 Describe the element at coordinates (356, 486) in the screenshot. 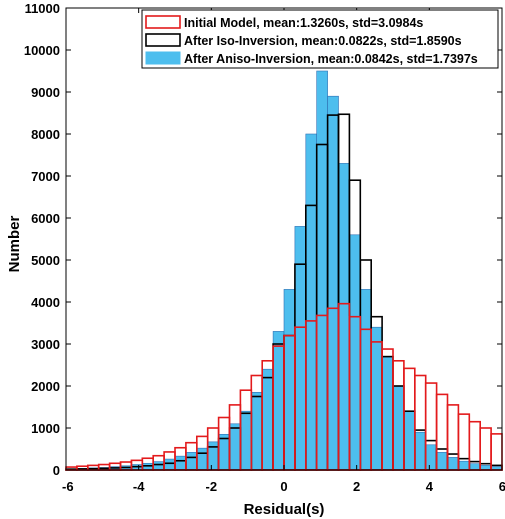

I see `x-tick-label-4: 2` at that location.